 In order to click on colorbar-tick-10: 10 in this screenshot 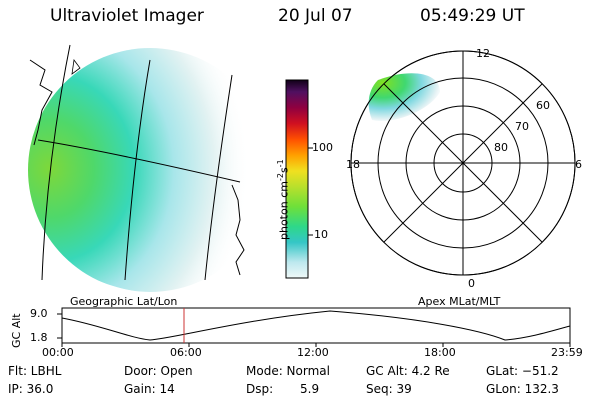, I will do `click(321, 234)`.